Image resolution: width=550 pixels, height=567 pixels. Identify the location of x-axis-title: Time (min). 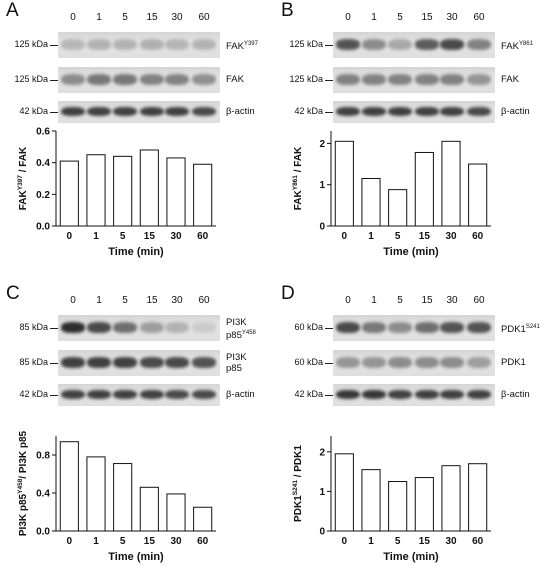
(136, 557).